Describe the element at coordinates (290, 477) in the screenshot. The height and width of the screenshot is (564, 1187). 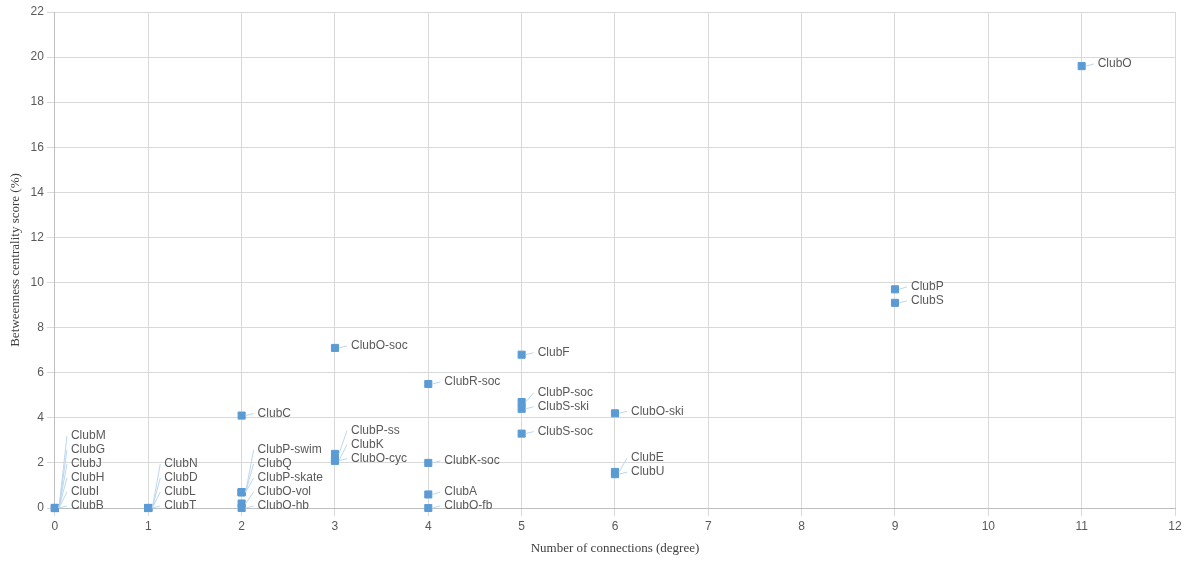
I see `annotation: ClubP-skate` at that location.